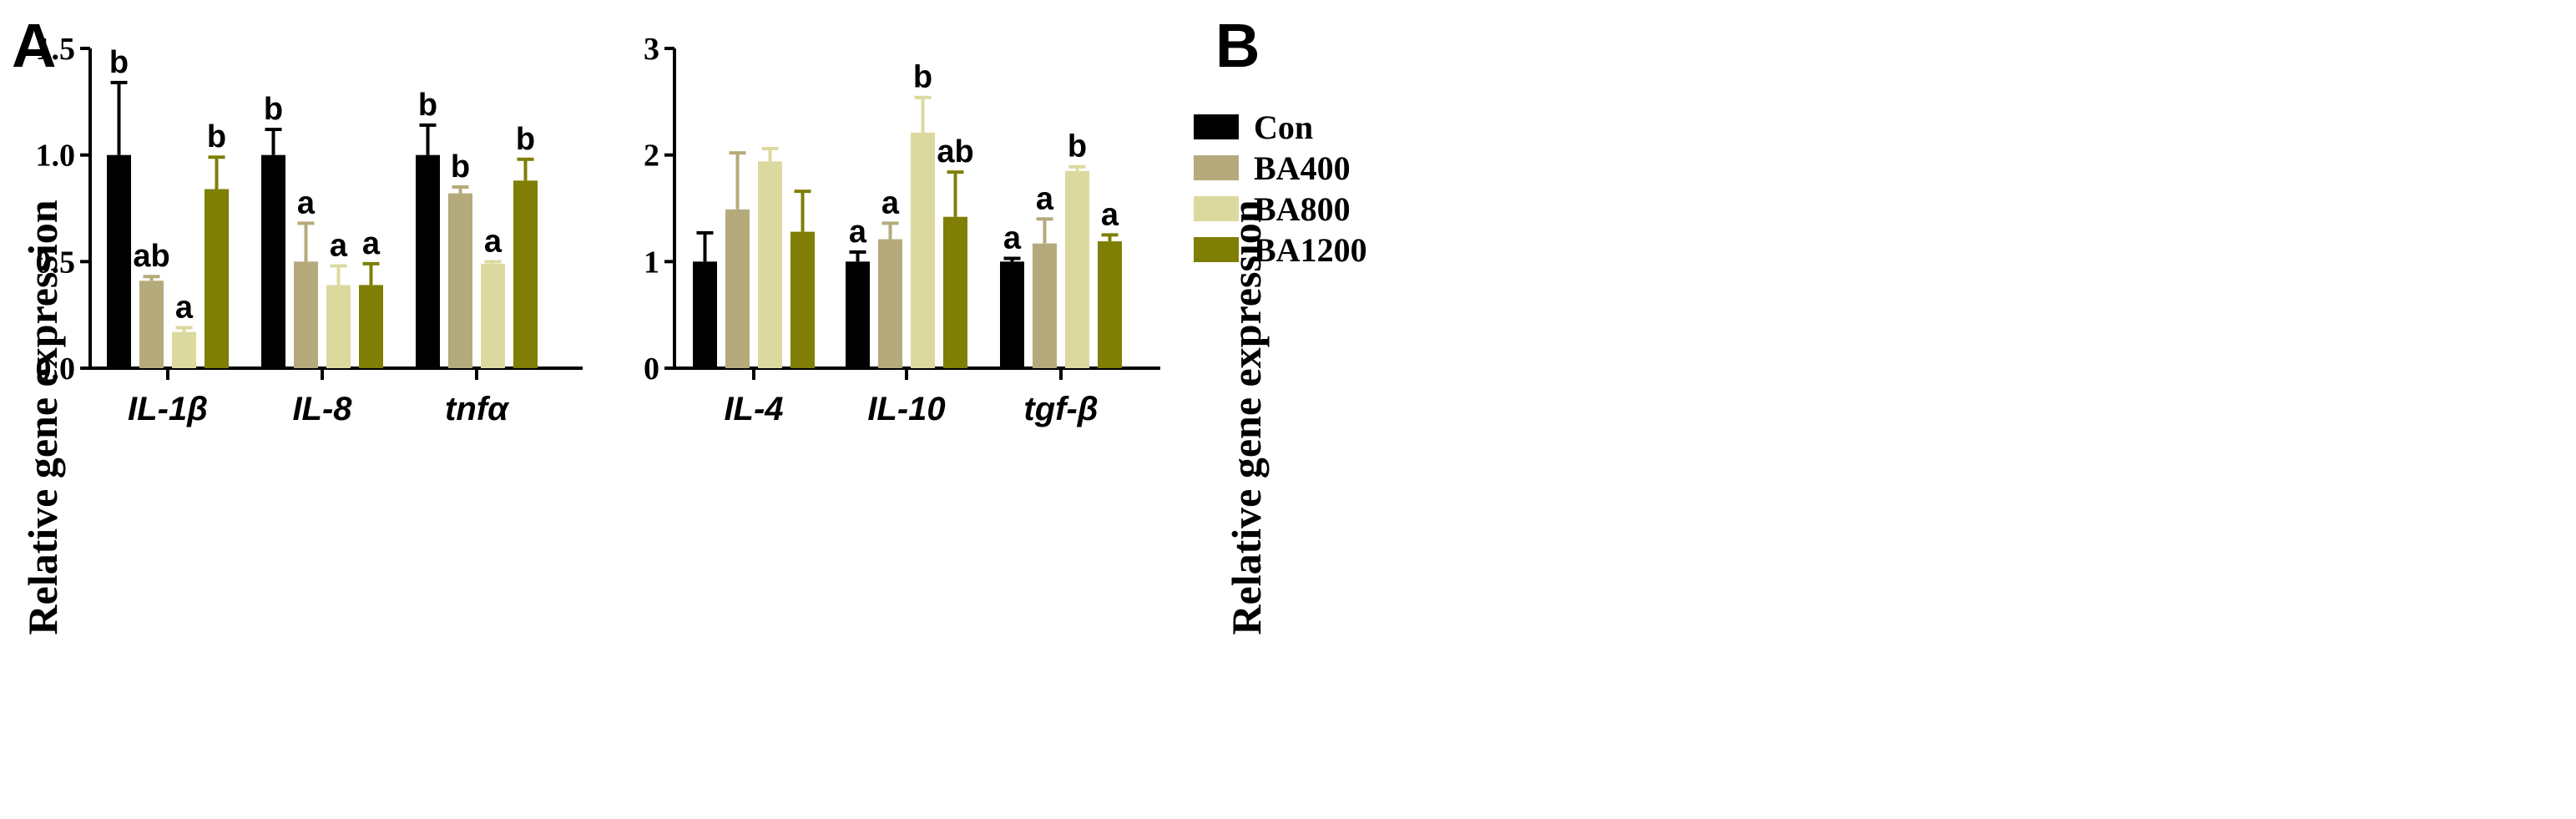  Describe the element at coordinates (42, 417) in the screenshot. I see `panel-a-y-axis-label: Relative gene expression` at that location.